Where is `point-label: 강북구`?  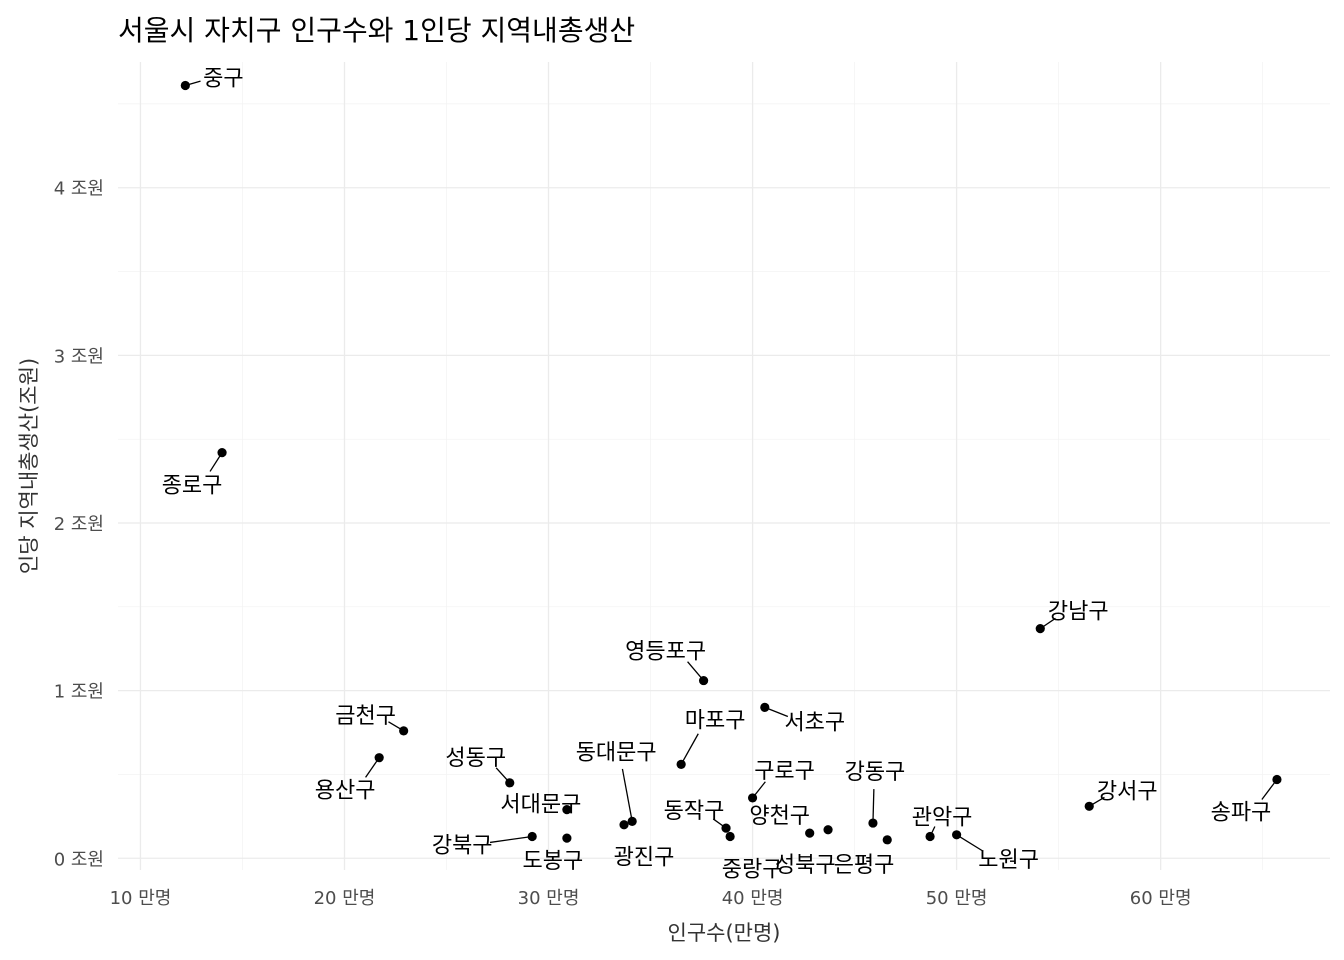 point-label: 강북구 is located at coordinates (462, 845).